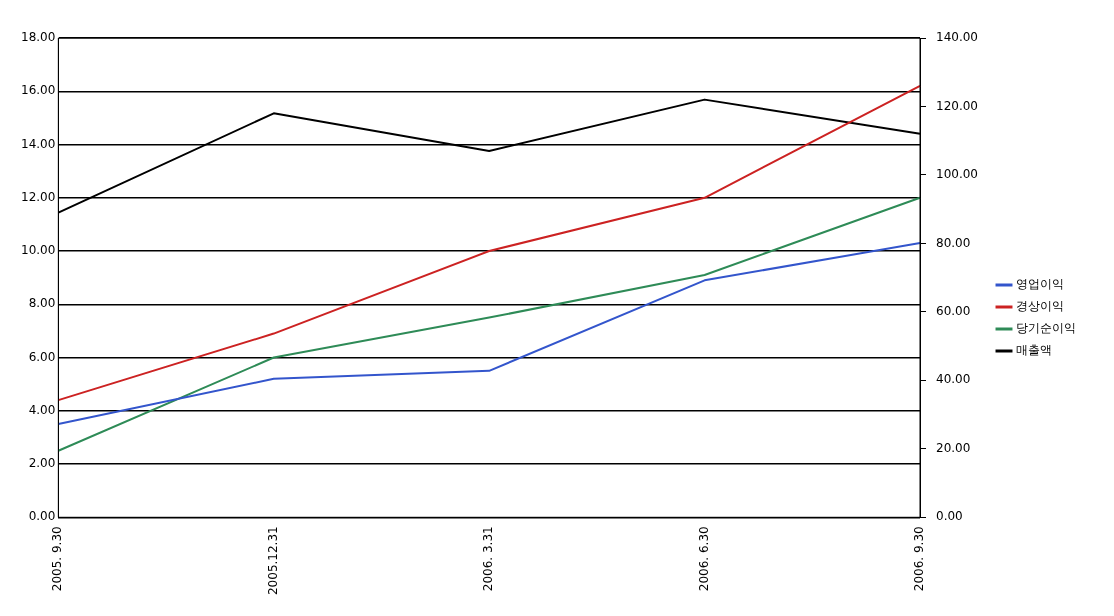  What do you see at coordinates (957, 105) in the screenshot?
I see `y2-tick-label: 120.00` at bounding box center [957, 105].